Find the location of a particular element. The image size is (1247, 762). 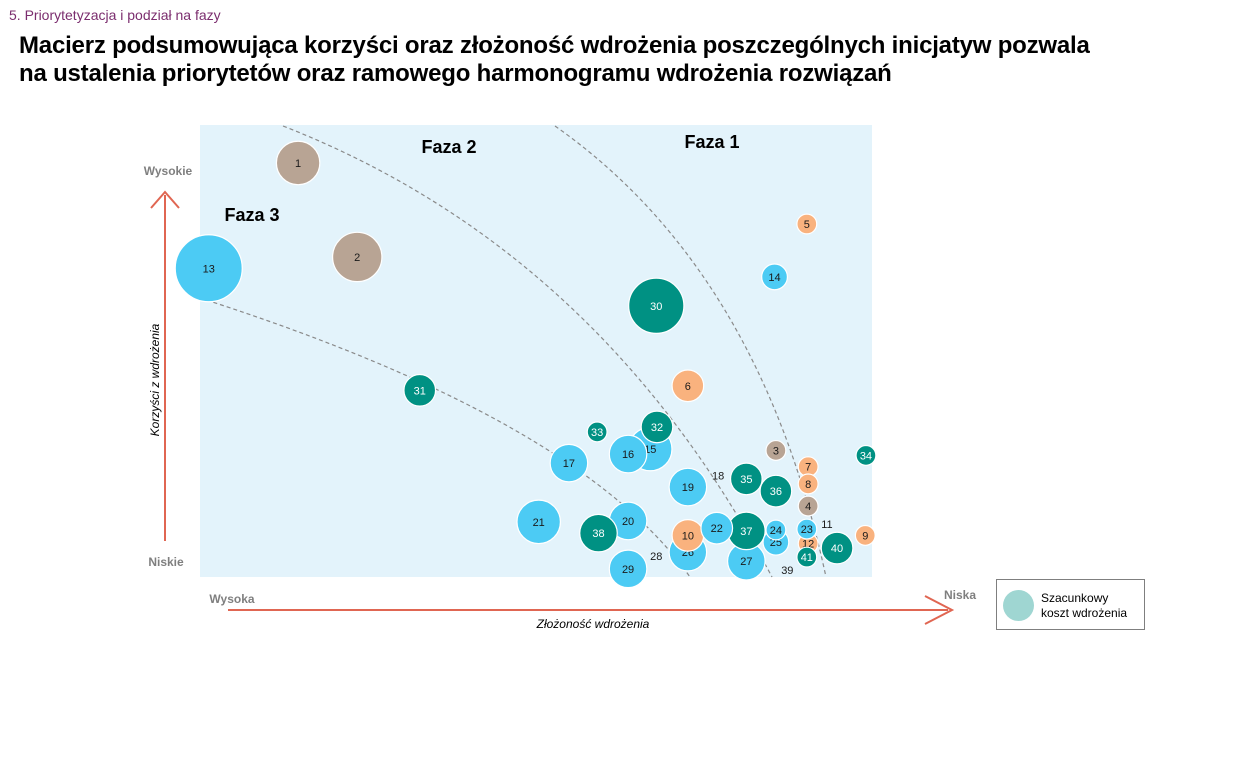

bubble-30: 30 is located at coordinates (656, 305).